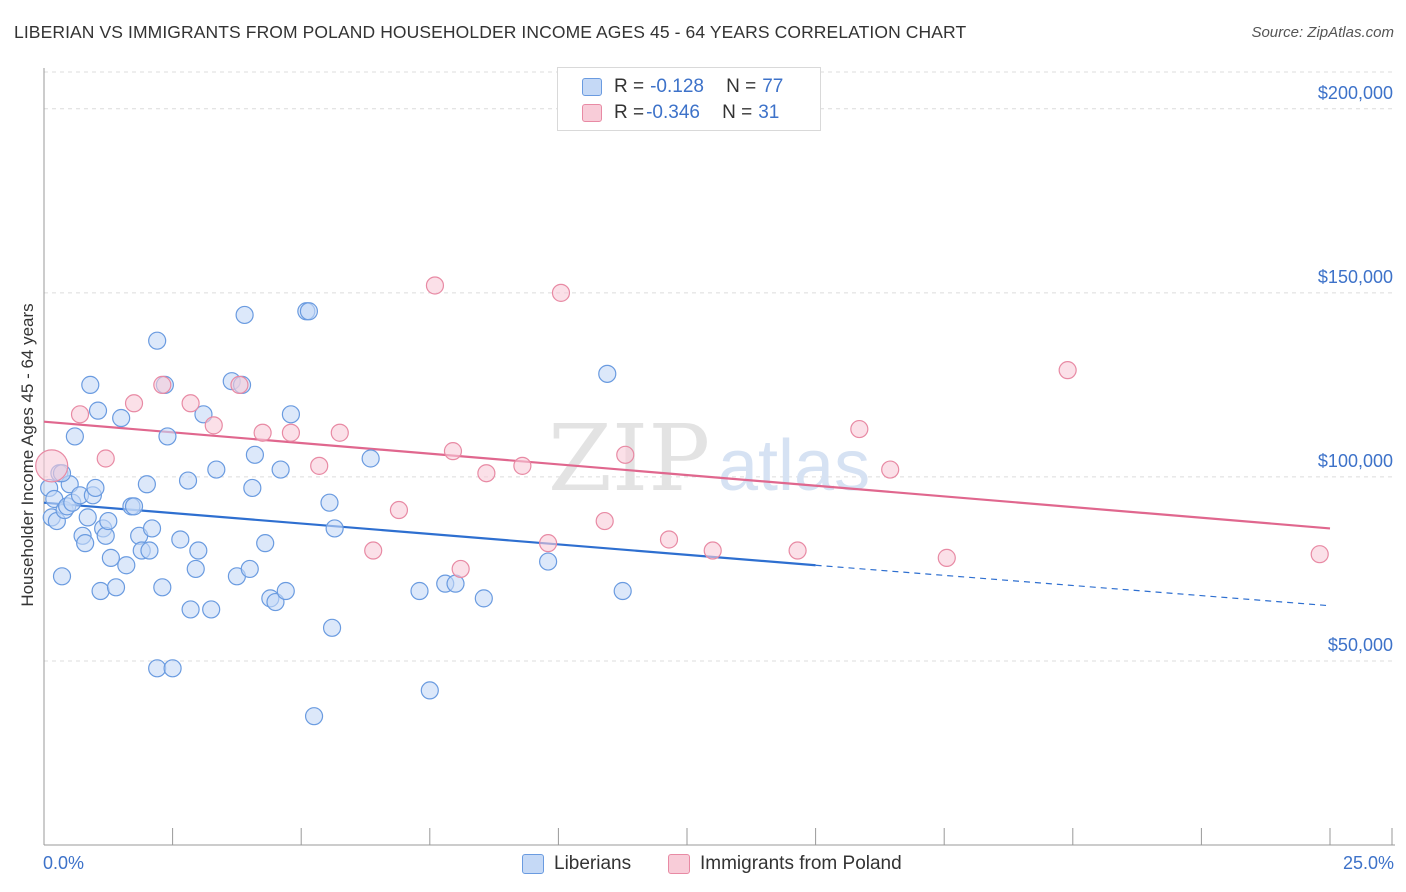  What do you see at coordinates (629, 112) in the screenshot?
I see `r-label: R =` at bounding box center [629, 112].